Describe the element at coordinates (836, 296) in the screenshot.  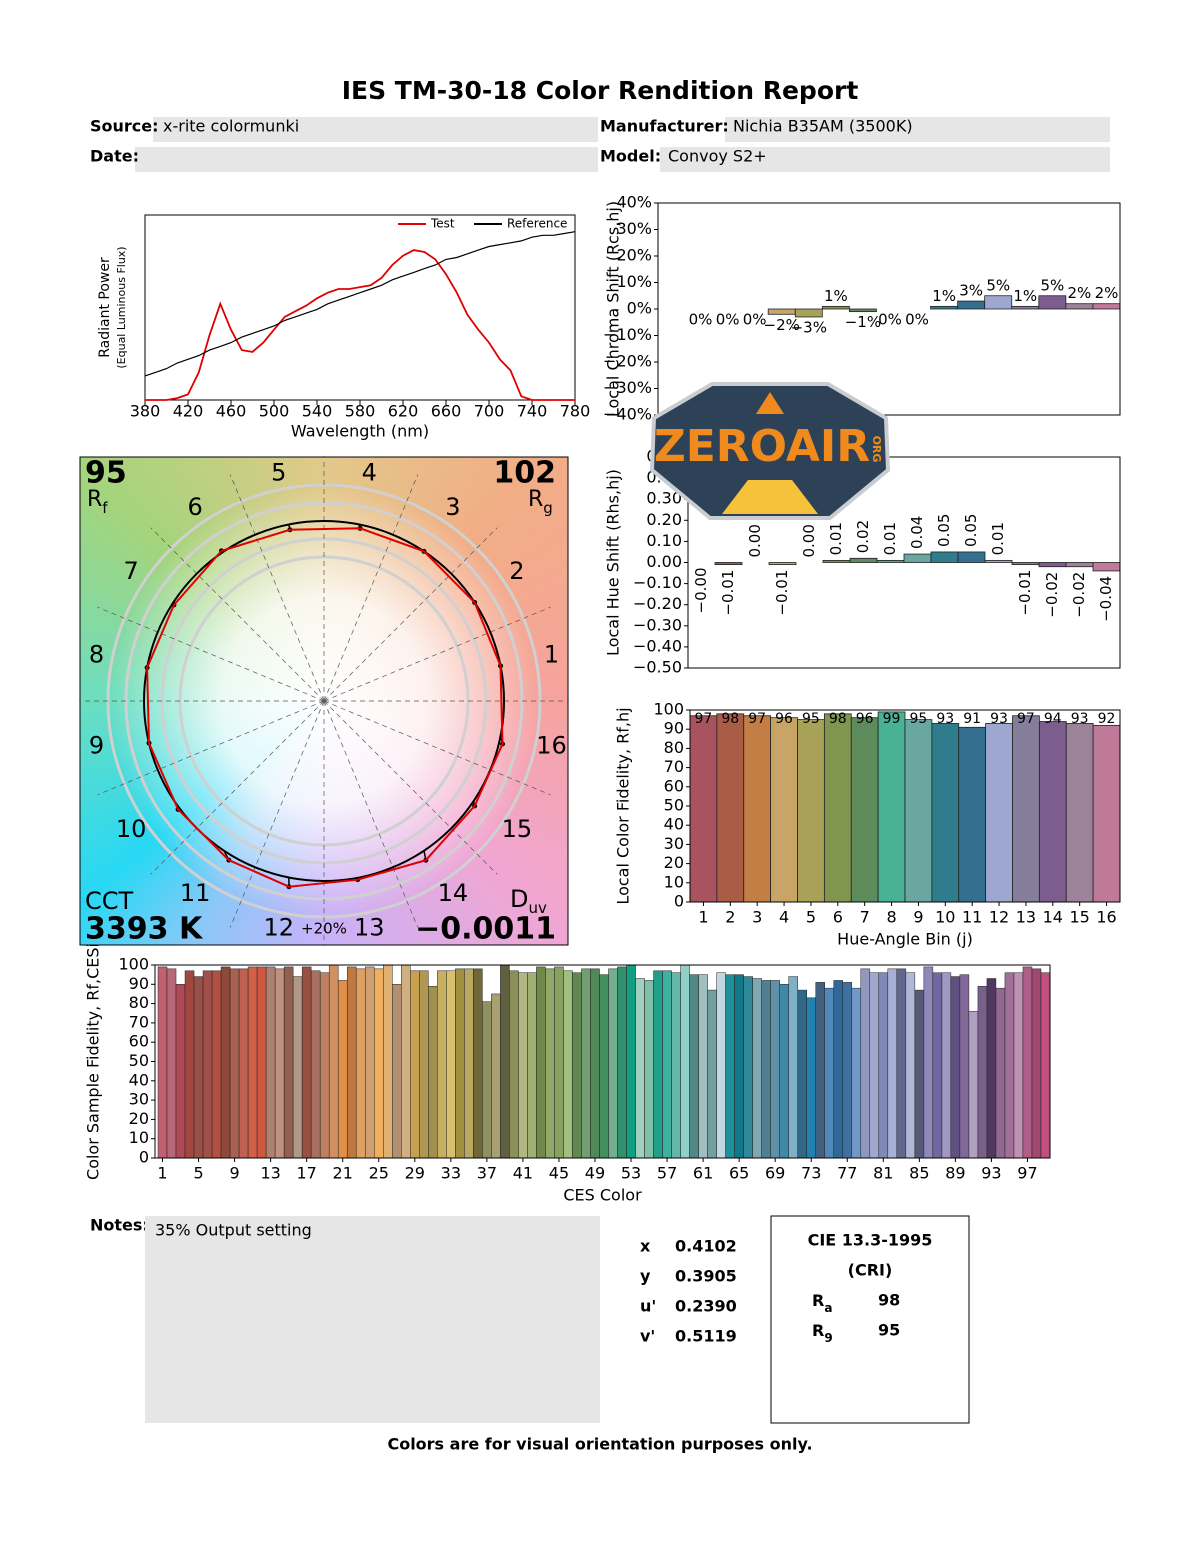
I see `value-label: 1%` at that location.